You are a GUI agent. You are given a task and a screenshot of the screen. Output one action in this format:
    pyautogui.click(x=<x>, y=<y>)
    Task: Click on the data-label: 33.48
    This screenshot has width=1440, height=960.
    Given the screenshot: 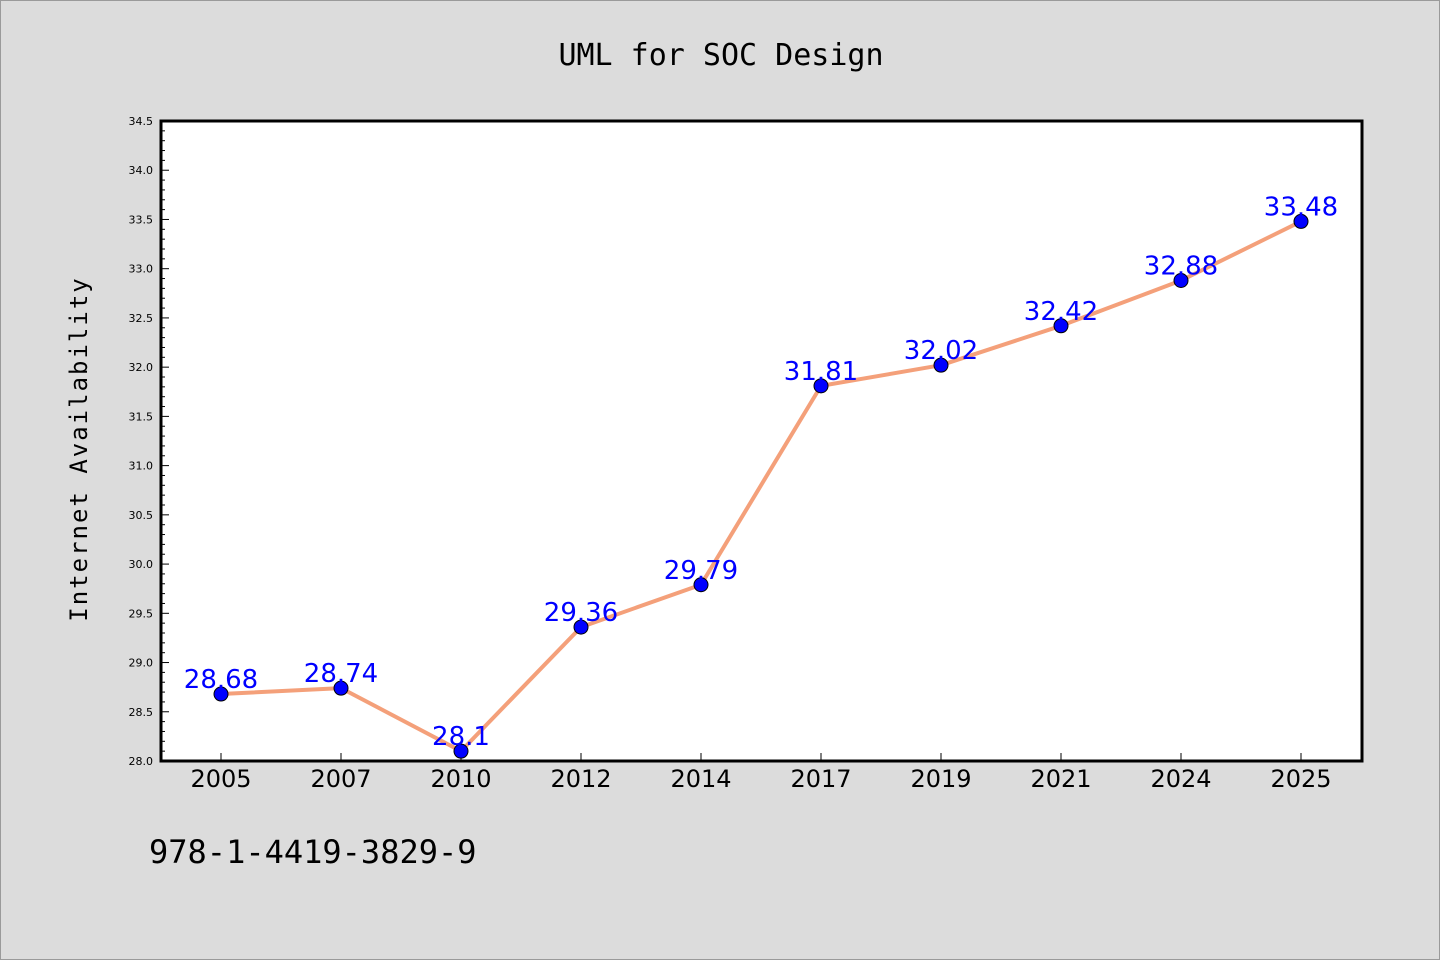 What is the action you would take?
    pyautogui.click(x=1301, y=207)
    